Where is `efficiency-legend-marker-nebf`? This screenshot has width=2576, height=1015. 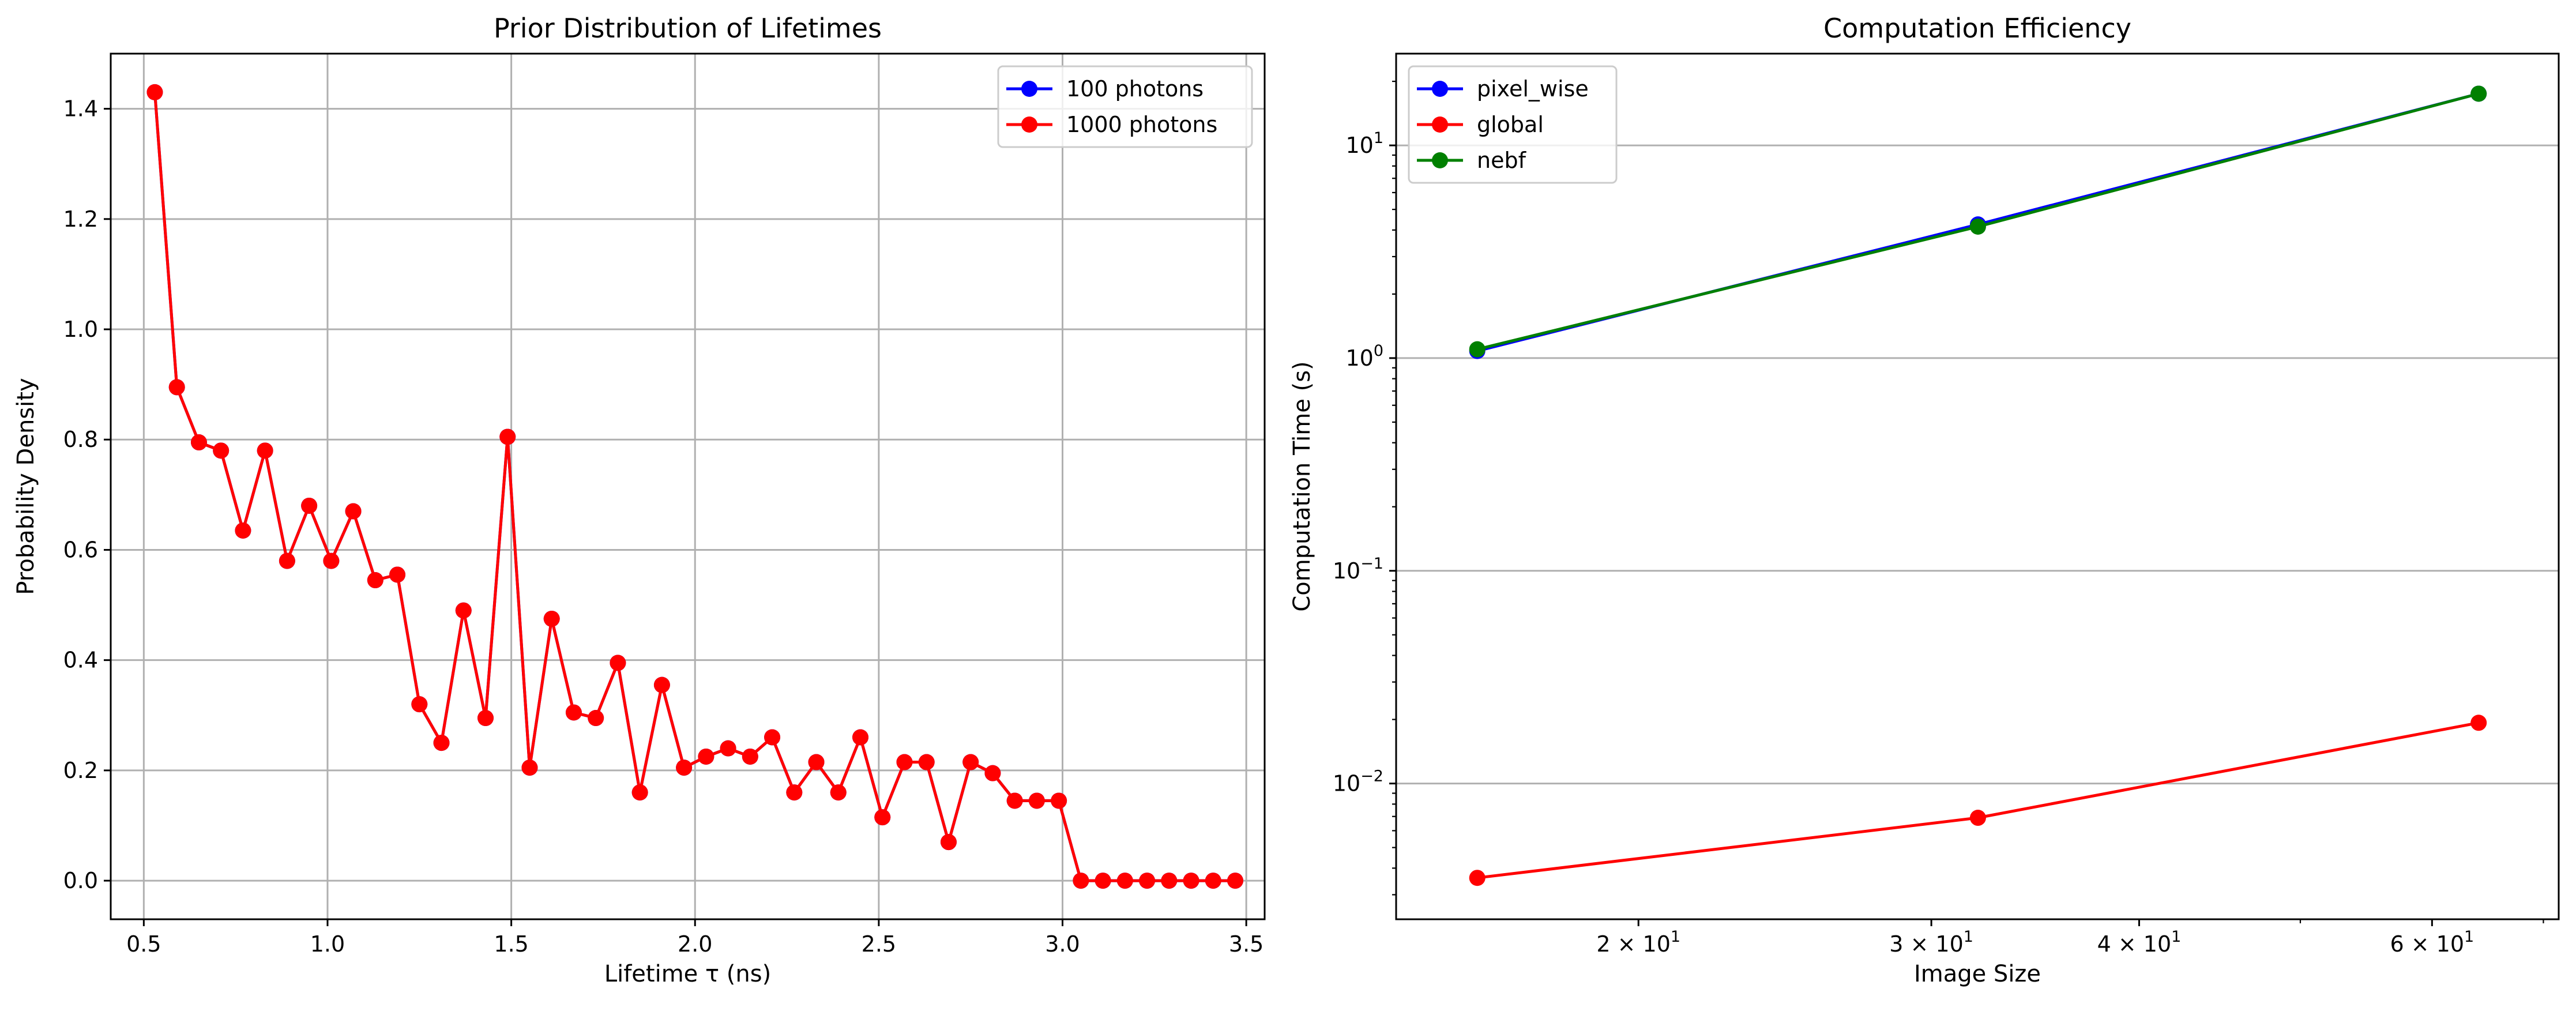
efficiency-legend-marker-nebf is located at coordinates (1440, 160).